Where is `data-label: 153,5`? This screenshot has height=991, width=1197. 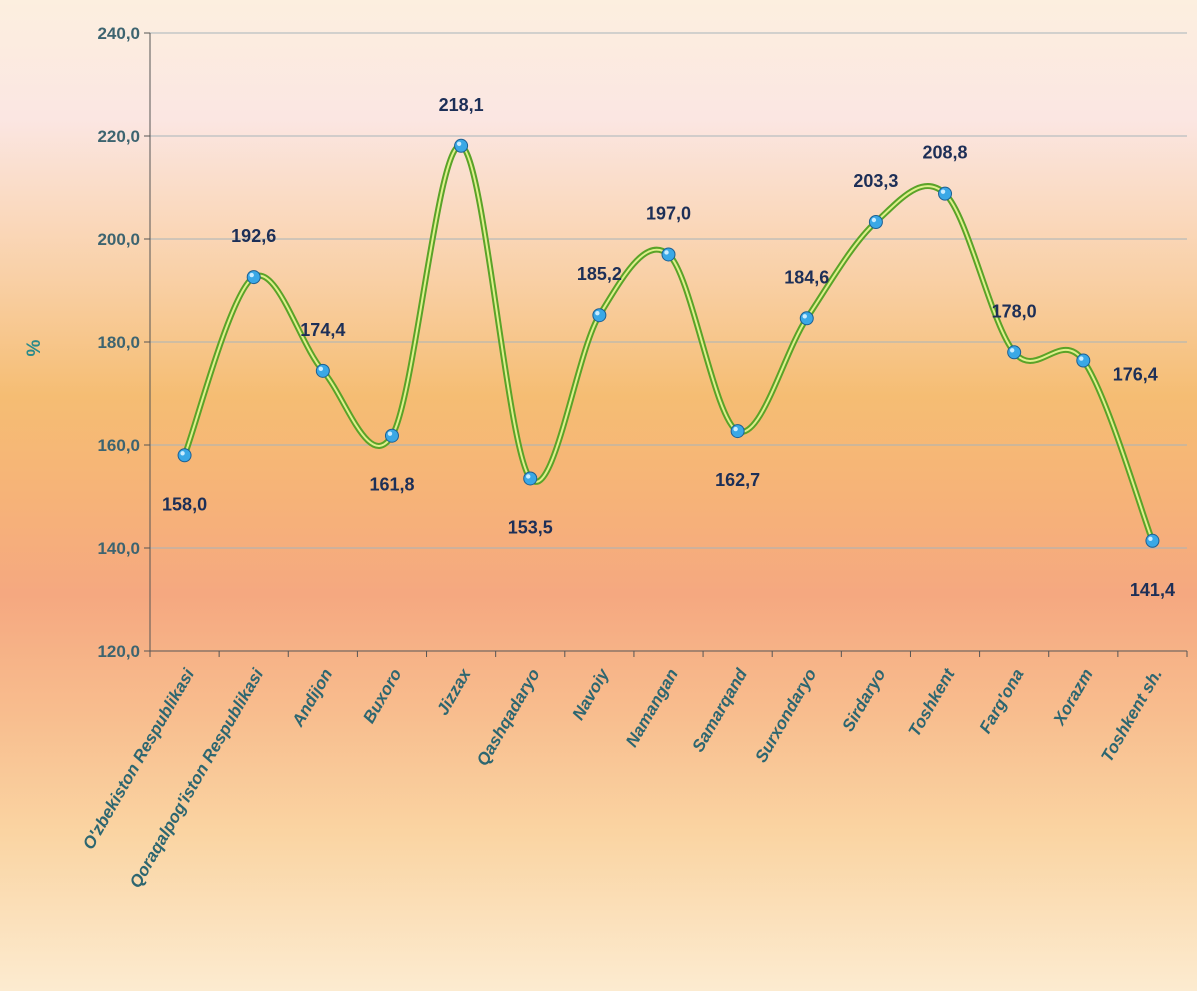 data-label: 153,5 is located at coordinates (530, 527).